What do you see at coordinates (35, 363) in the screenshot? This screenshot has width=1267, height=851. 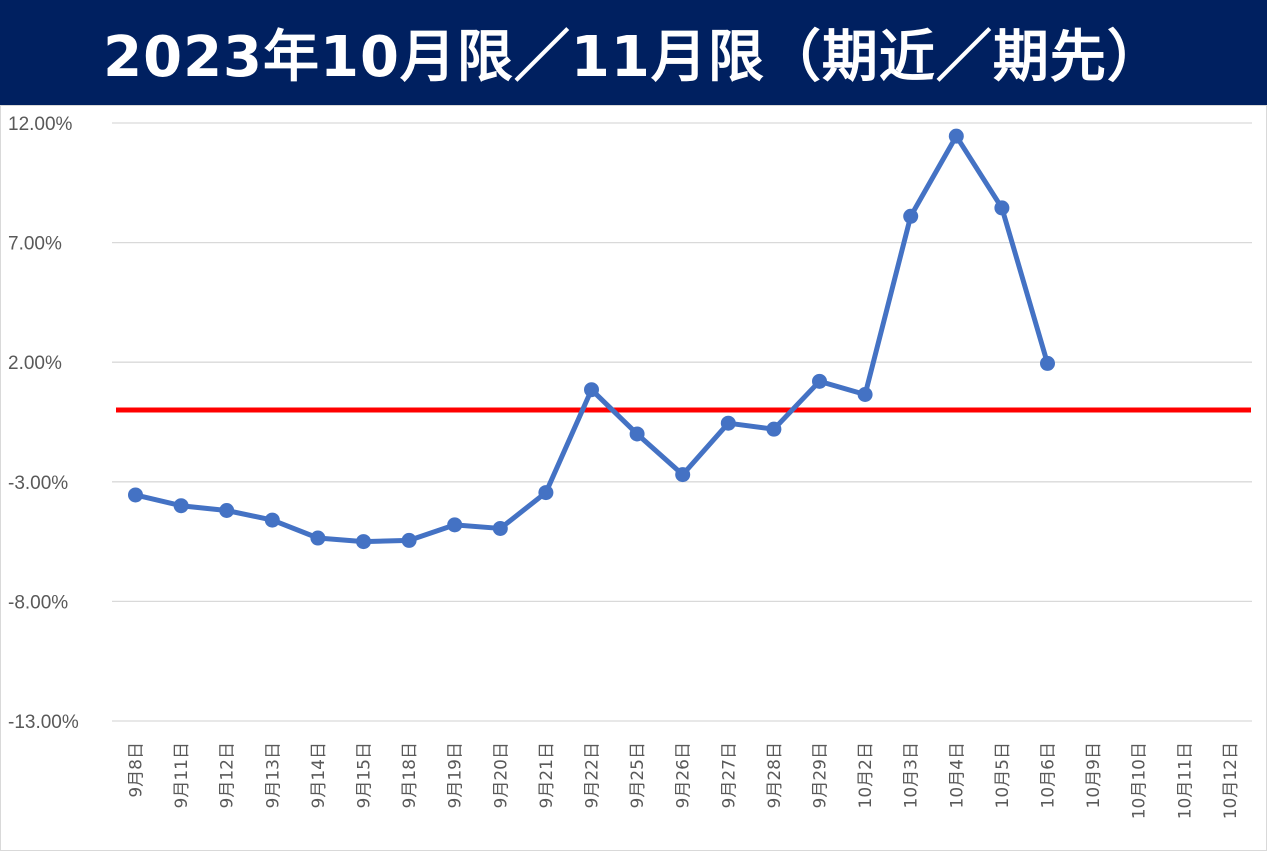 I see `y-tick-label: 2.00%` at bounding box center [35, 363].